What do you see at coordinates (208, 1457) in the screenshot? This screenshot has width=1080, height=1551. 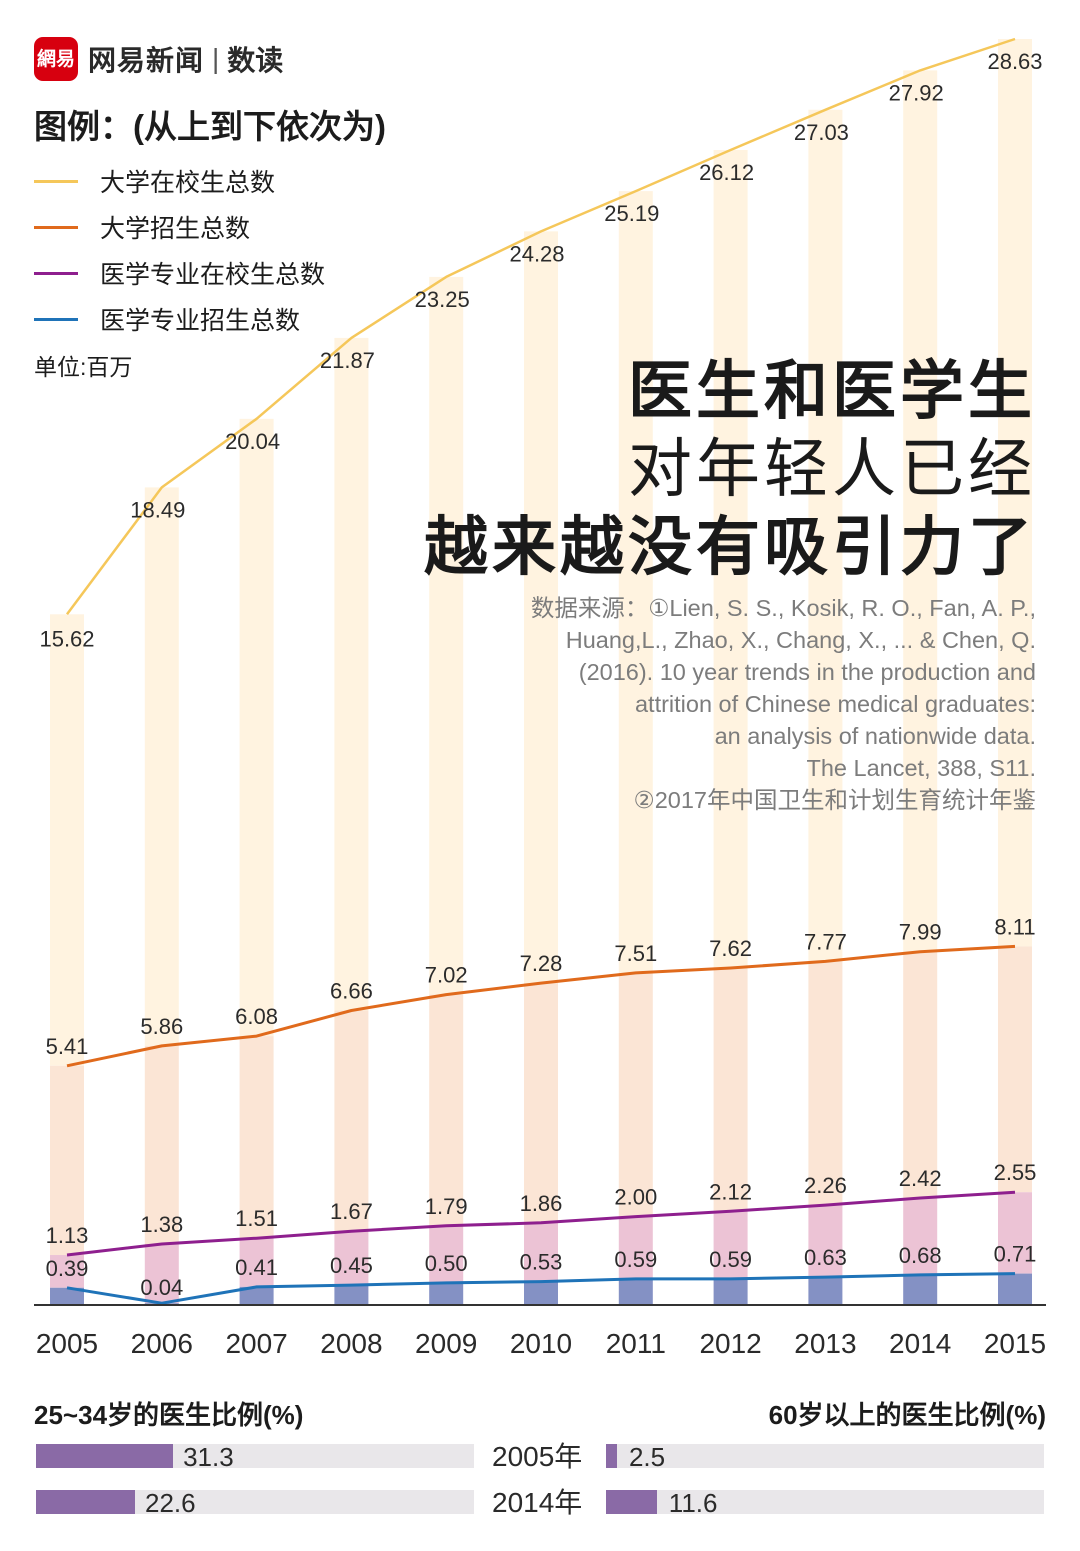 I see `young-ratio-value: 31.3` at bounding box center [208, 1457].